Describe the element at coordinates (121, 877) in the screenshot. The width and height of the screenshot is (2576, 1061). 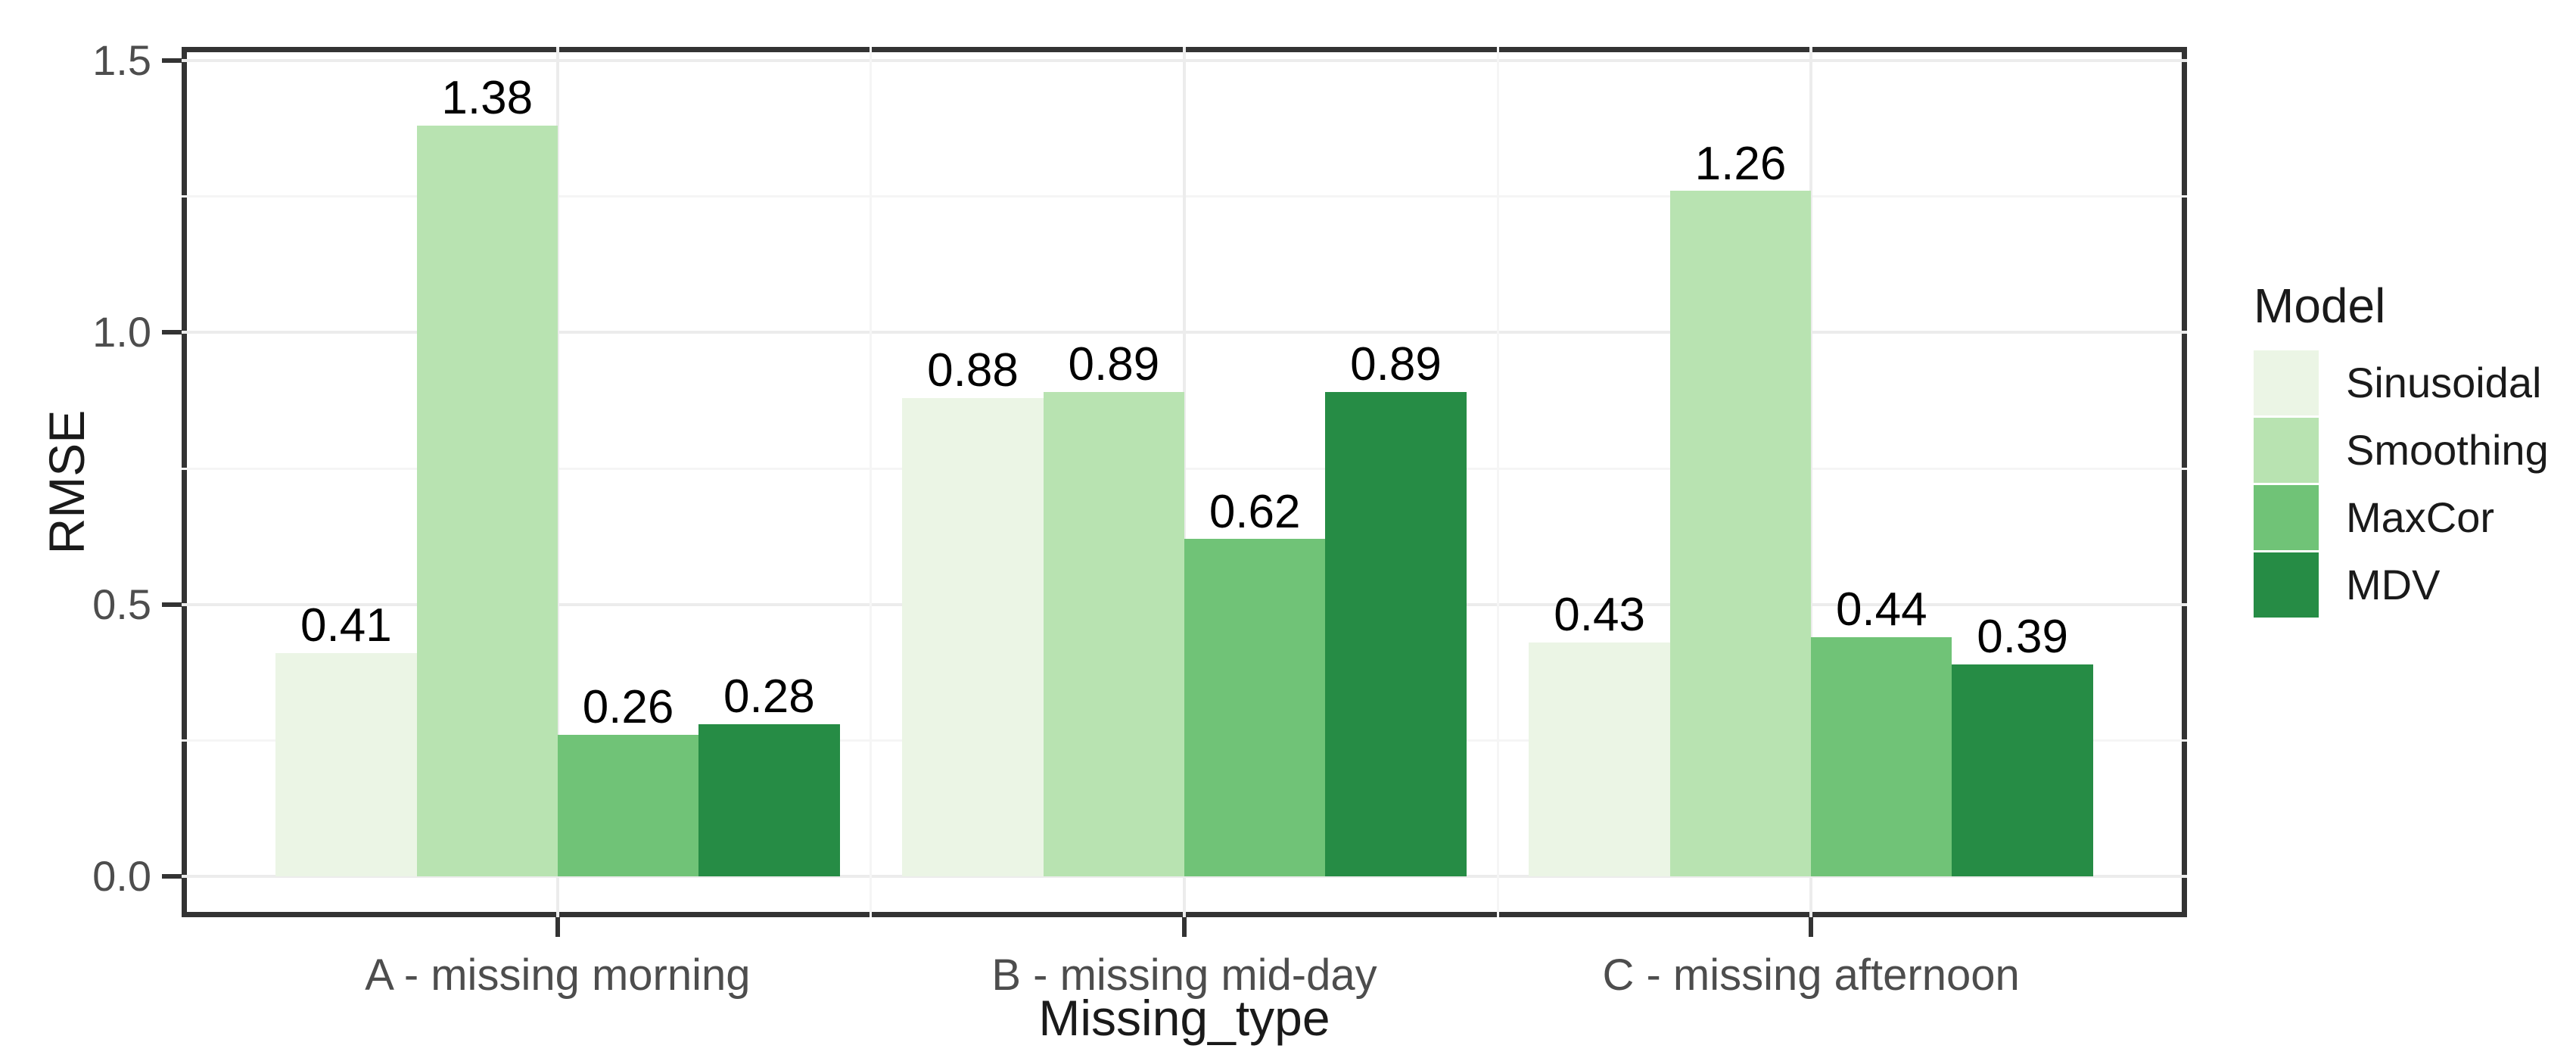
I see `y-tick-label: 0.0` at that location.